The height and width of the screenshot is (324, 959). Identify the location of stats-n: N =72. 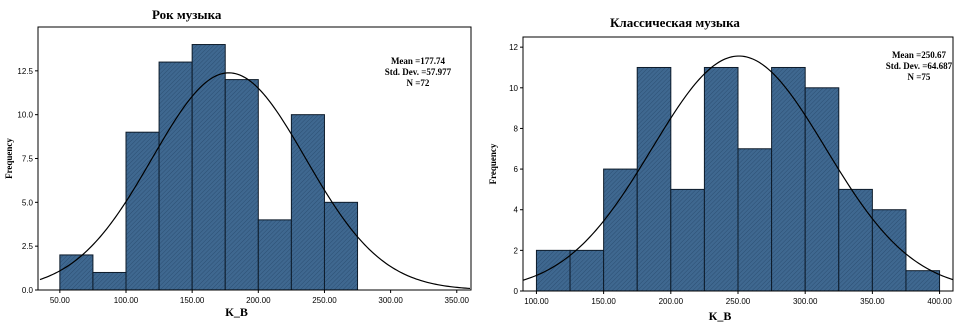
(418, 83).